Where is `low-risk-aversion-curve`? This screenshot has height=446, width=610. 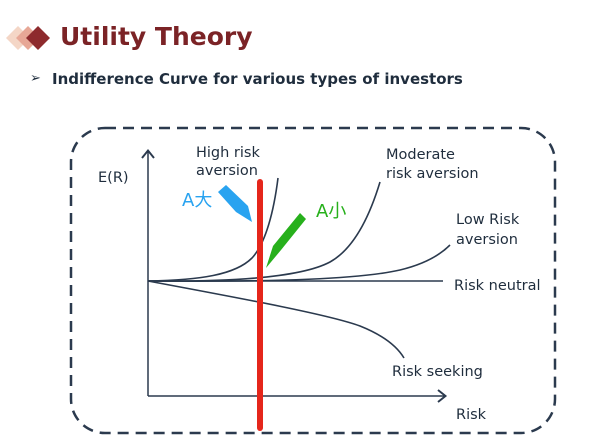 low-risk-aversion-curve is located at coordinates (299, 263).